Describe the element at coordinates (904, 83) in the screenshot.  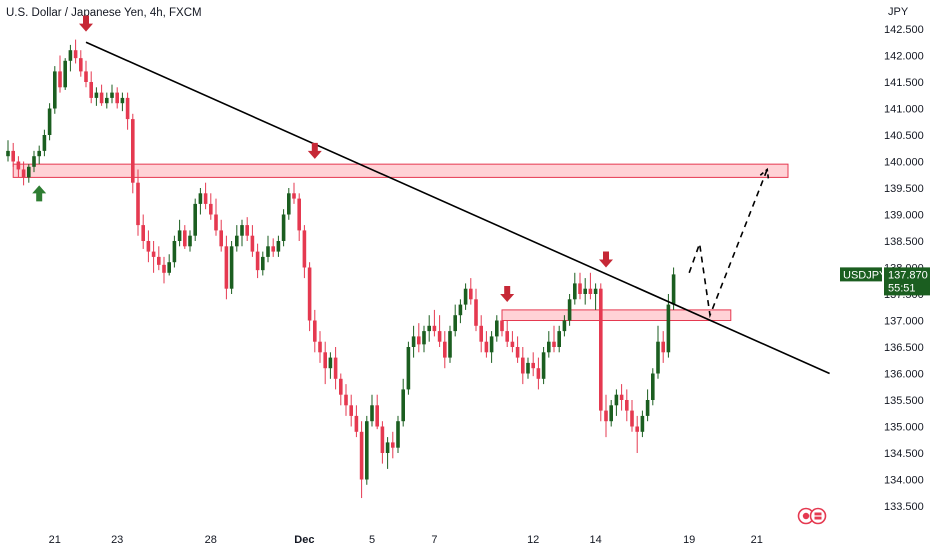
I see `price-tick-label: 141.500` at that location.